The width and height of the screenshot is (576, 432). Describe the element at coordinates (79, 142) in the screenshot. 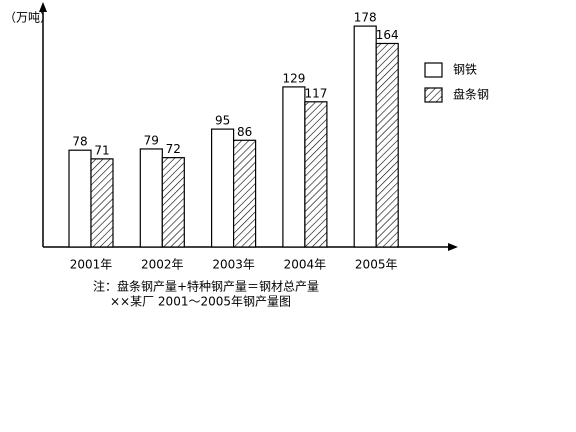

I see `value-label: 78` at that location.